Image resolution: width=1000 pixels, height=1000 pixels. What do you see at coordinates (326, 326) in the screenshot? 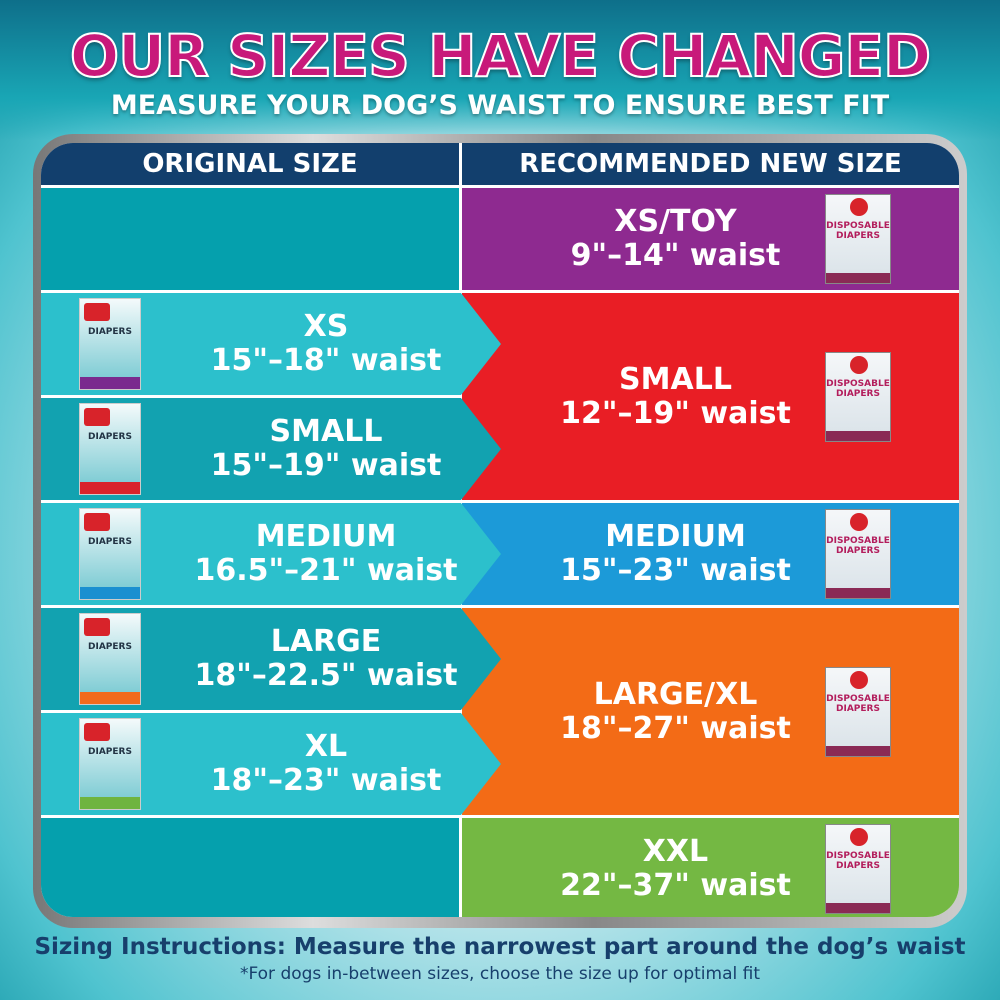
I see `size-name: XS` at bounding box center [326, 326].